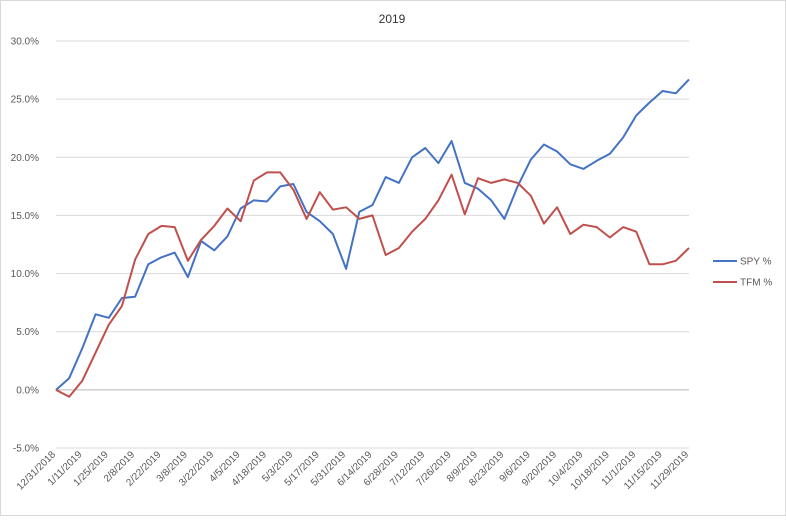 Image resolution: width=786 pixels, height=520 pixels. I want to click on y-tick-label: 30.0%, so click(25, 42).